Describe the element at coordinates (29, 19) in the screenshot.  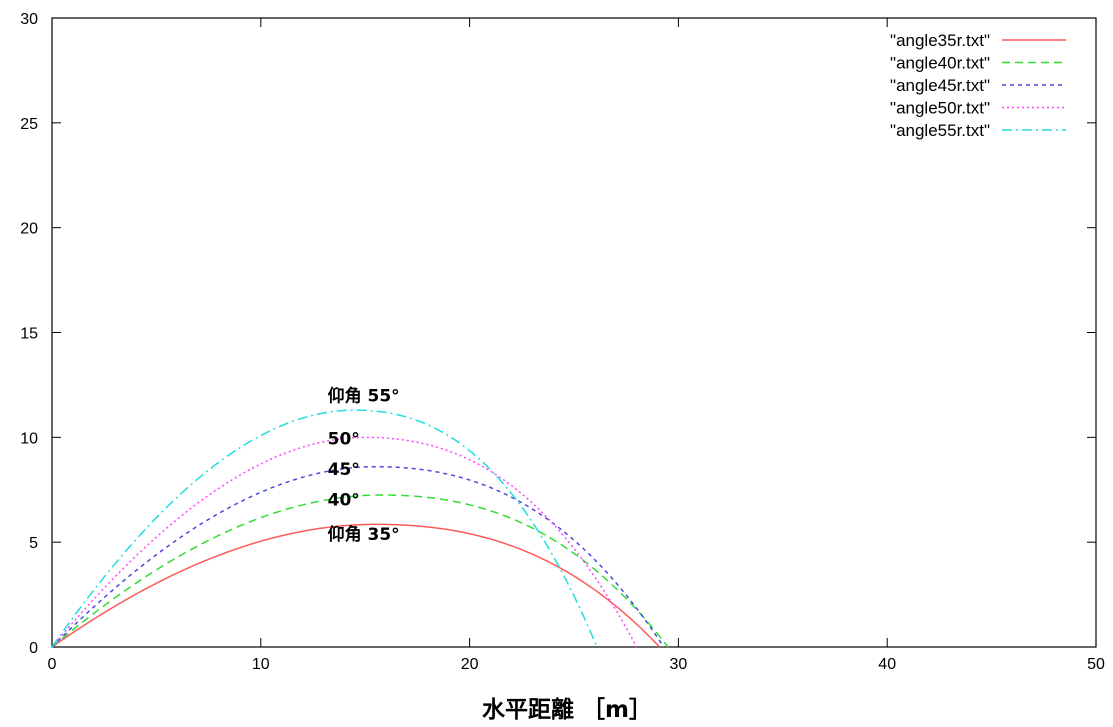
I see `y-tick-label: 30` at that location.